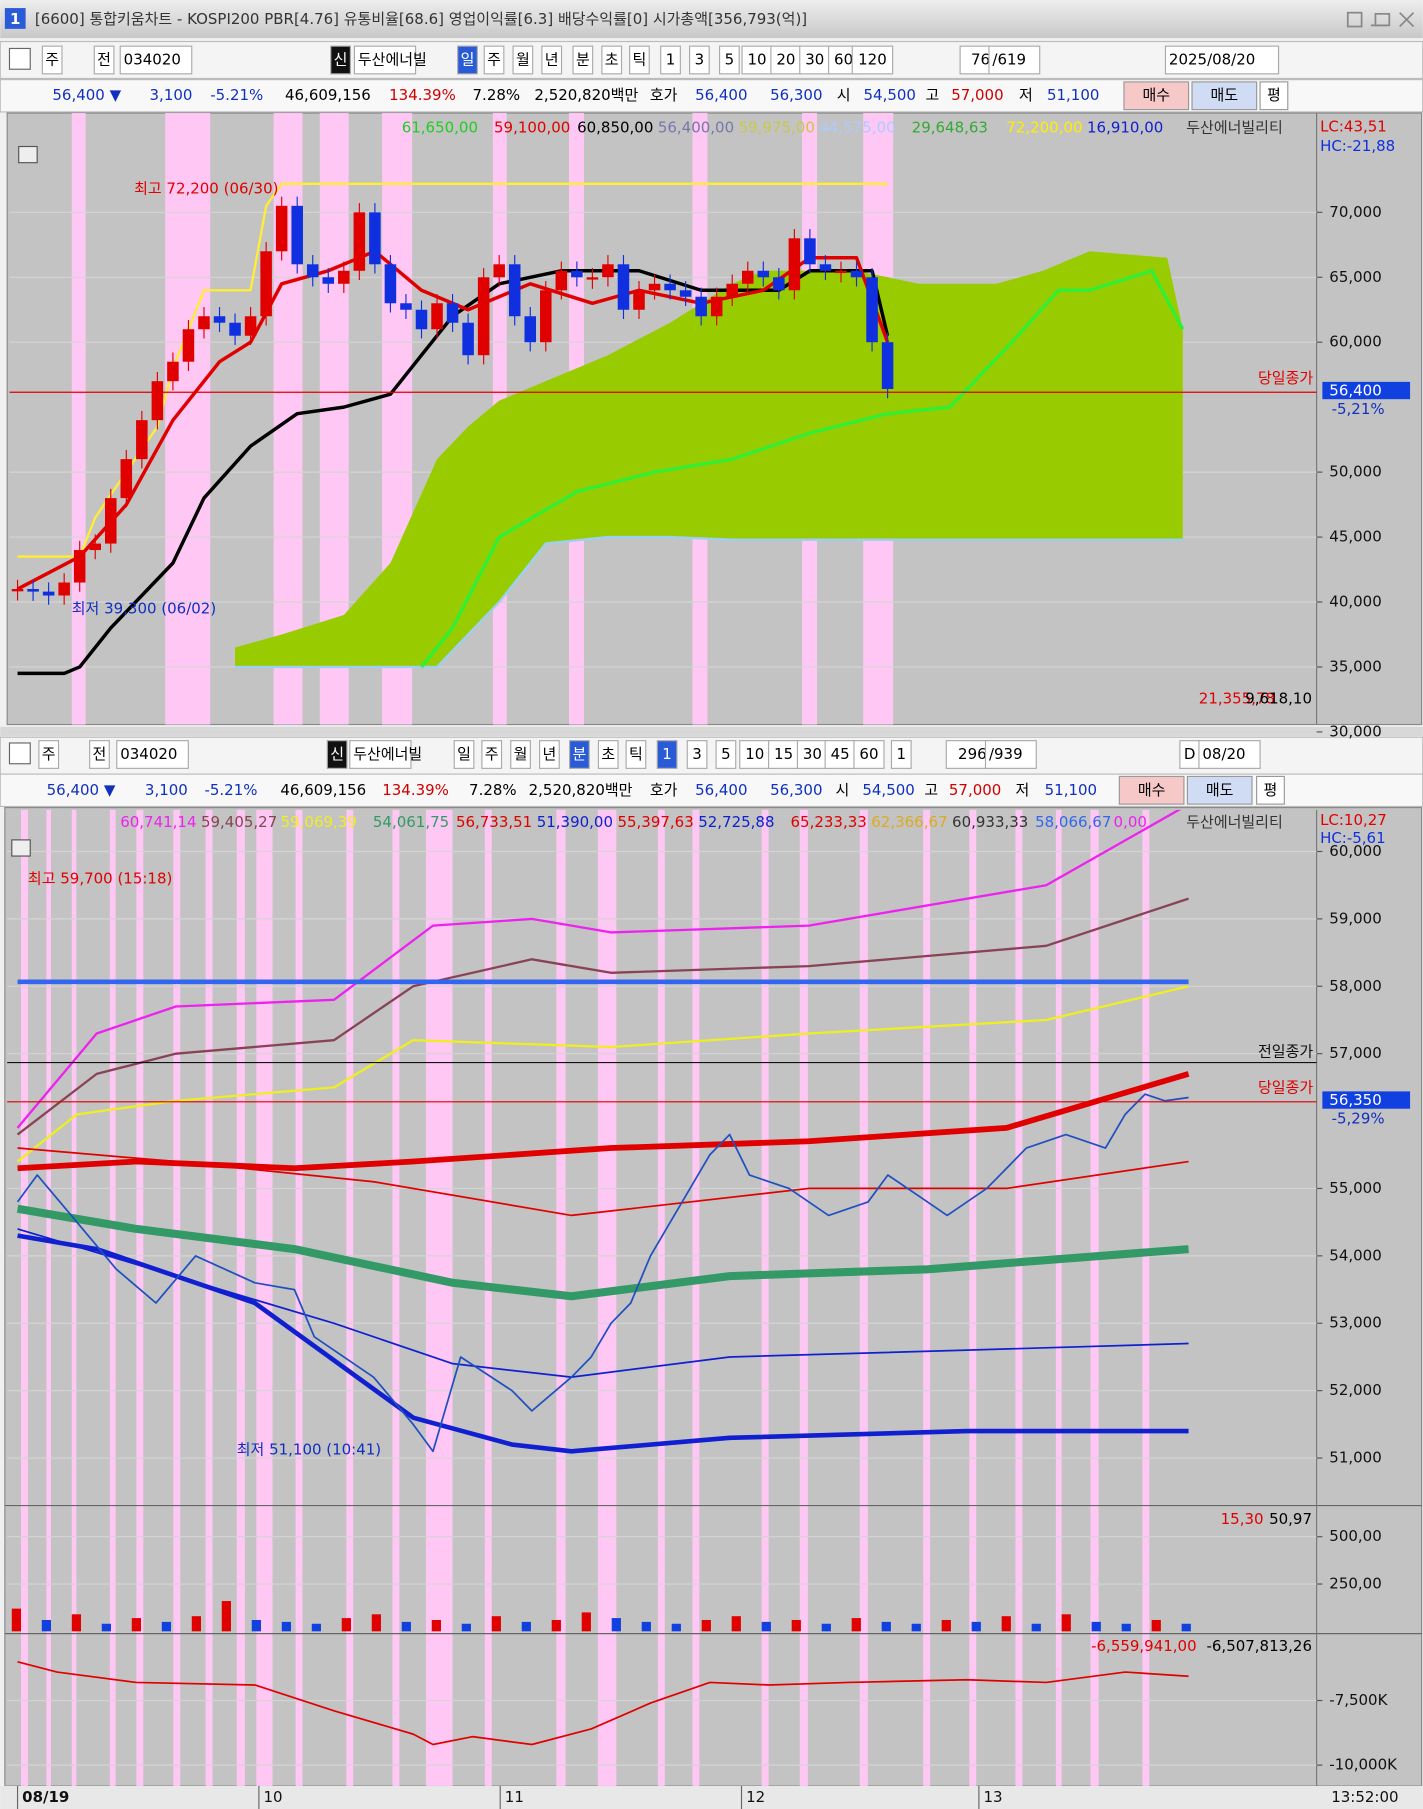  I want to click on toolbar-item: D, so click(1190, 754).